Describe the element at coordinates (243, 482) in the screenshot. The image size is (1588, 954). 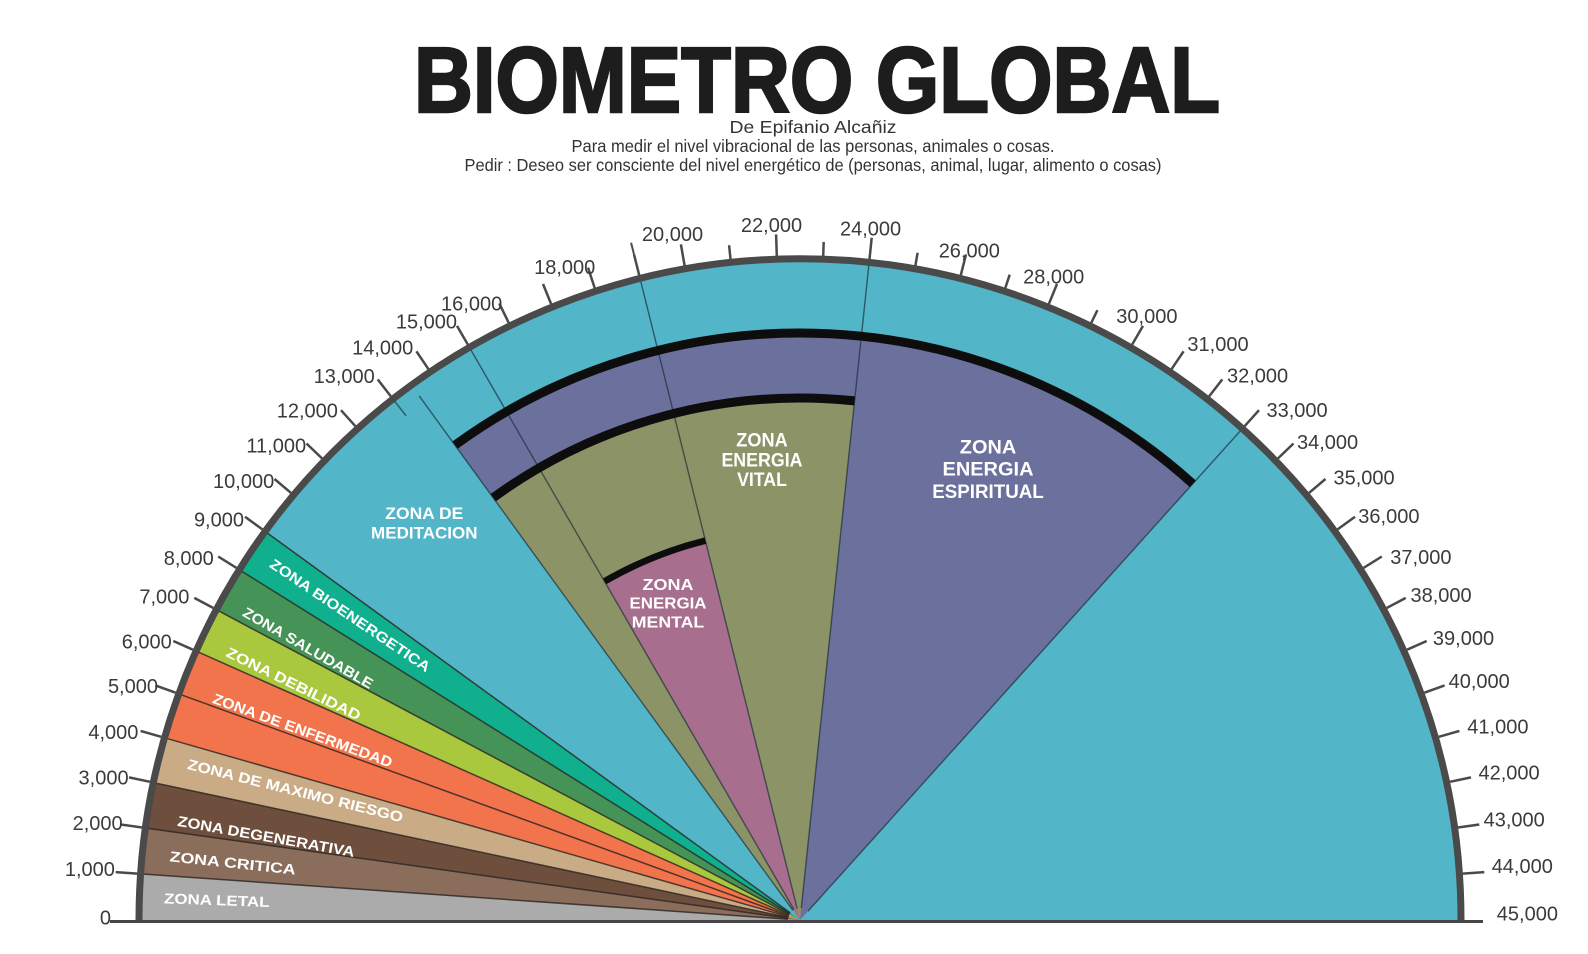
I see `svg-text: 10,000` at that location.